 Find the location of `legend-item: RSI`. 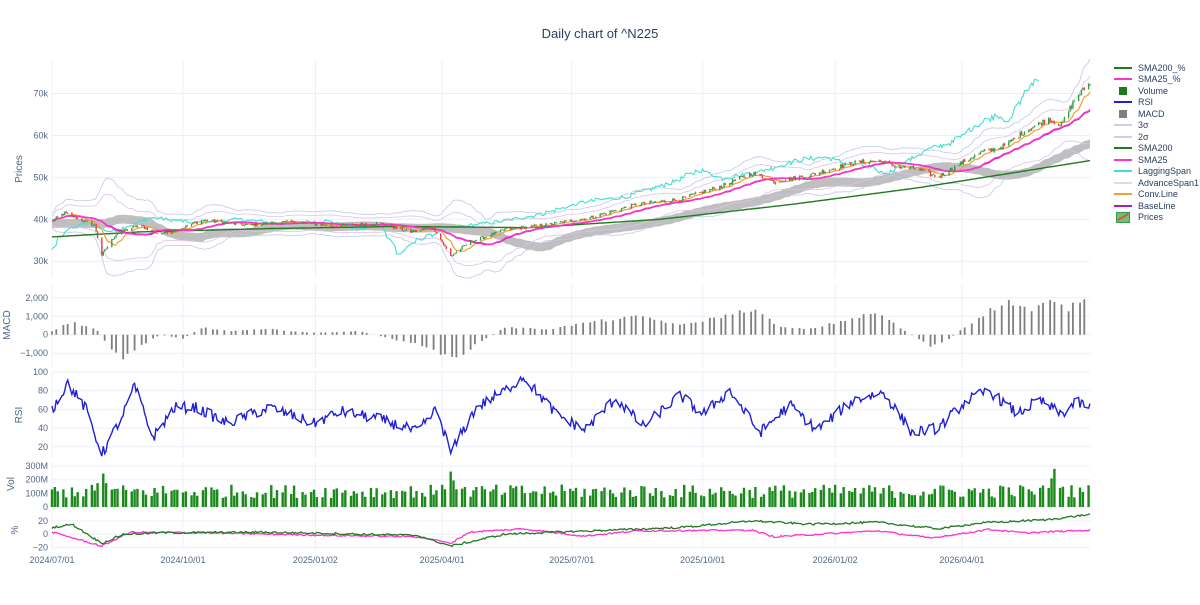

legend-item: RSI is located at coordinates (1155, 103).